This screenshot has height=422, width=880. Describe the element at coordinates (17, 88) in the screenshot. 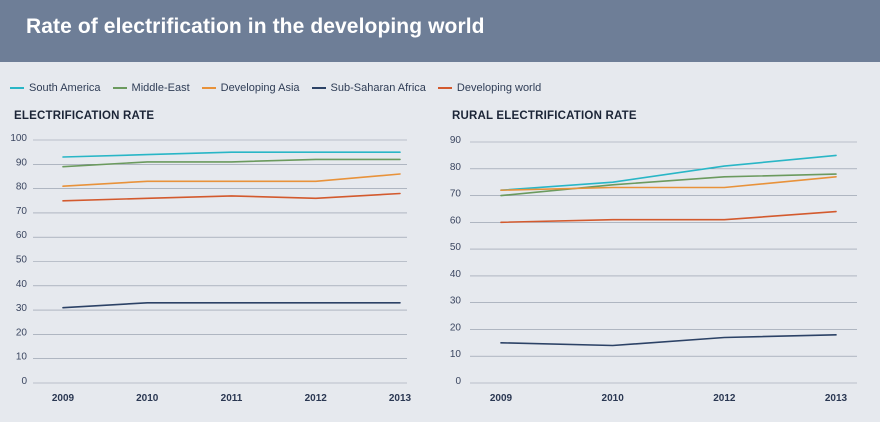

I see `legend-swatch-south-america` at that location.